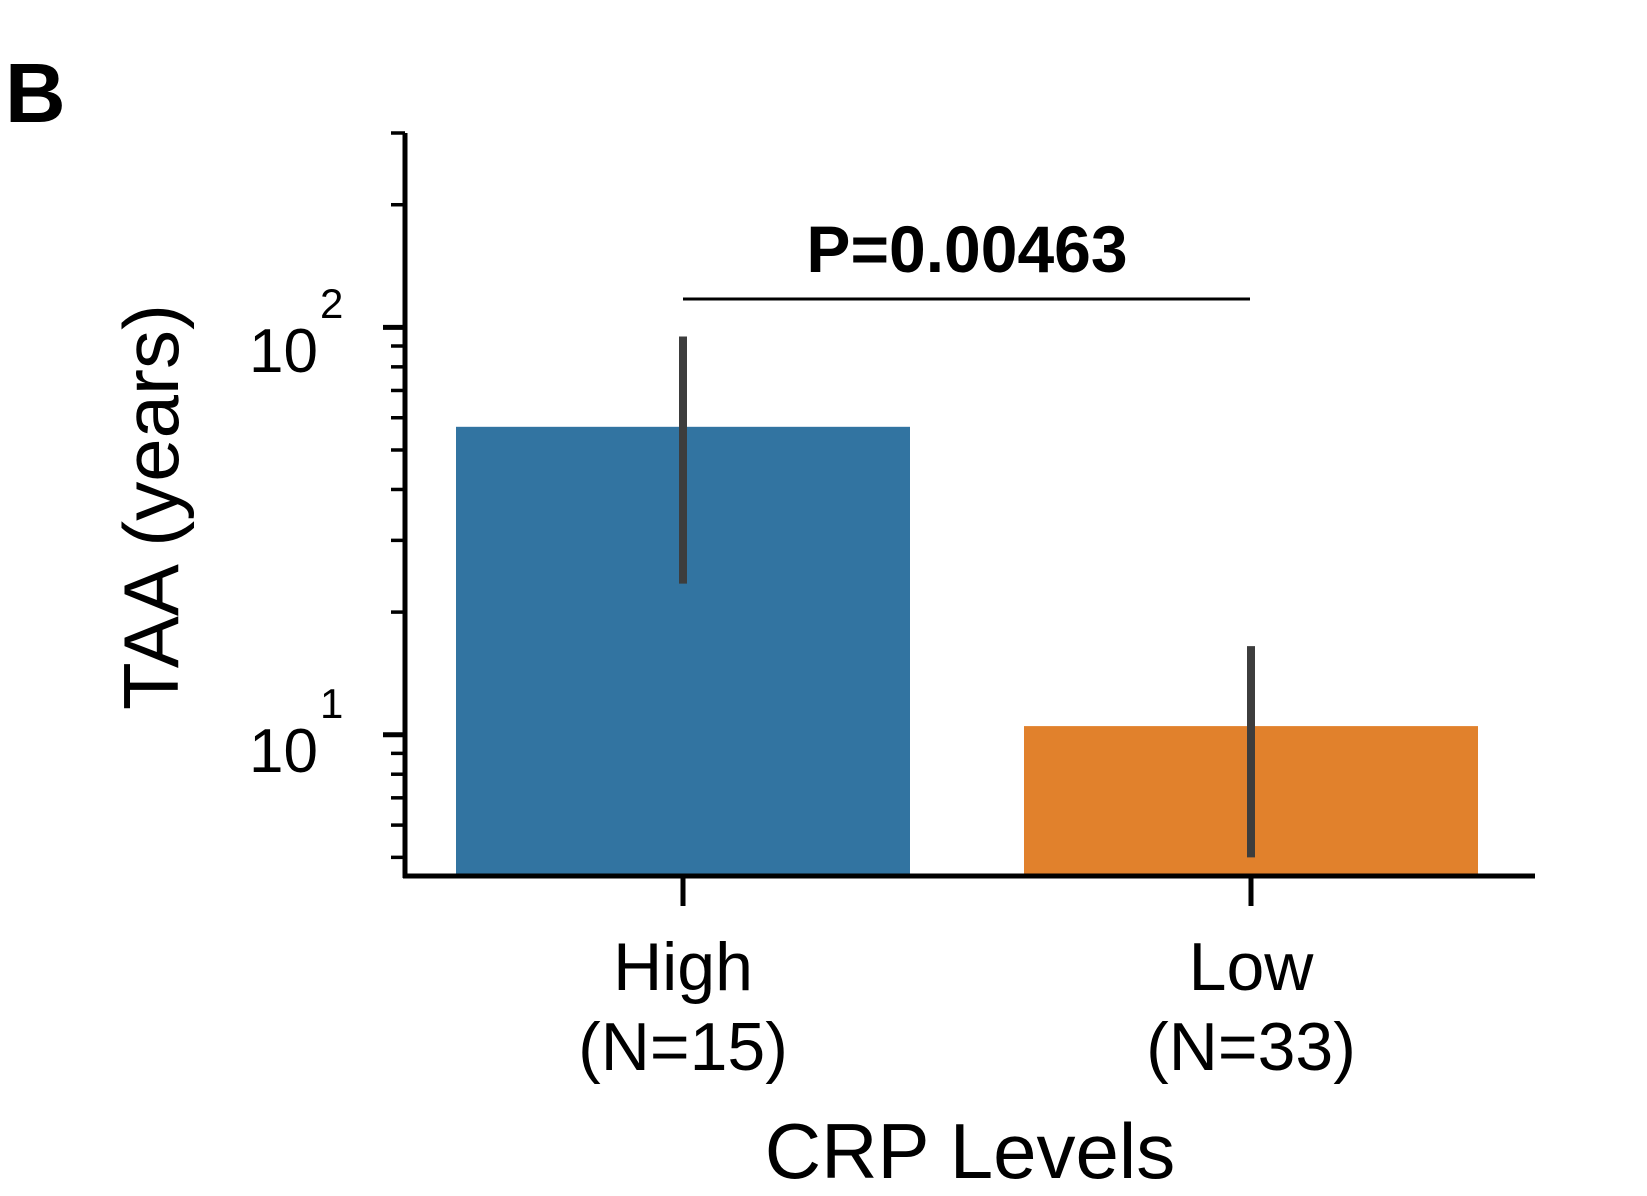  I want to click on x-tick-label-high-n: (N=15), so click(683, 1047).